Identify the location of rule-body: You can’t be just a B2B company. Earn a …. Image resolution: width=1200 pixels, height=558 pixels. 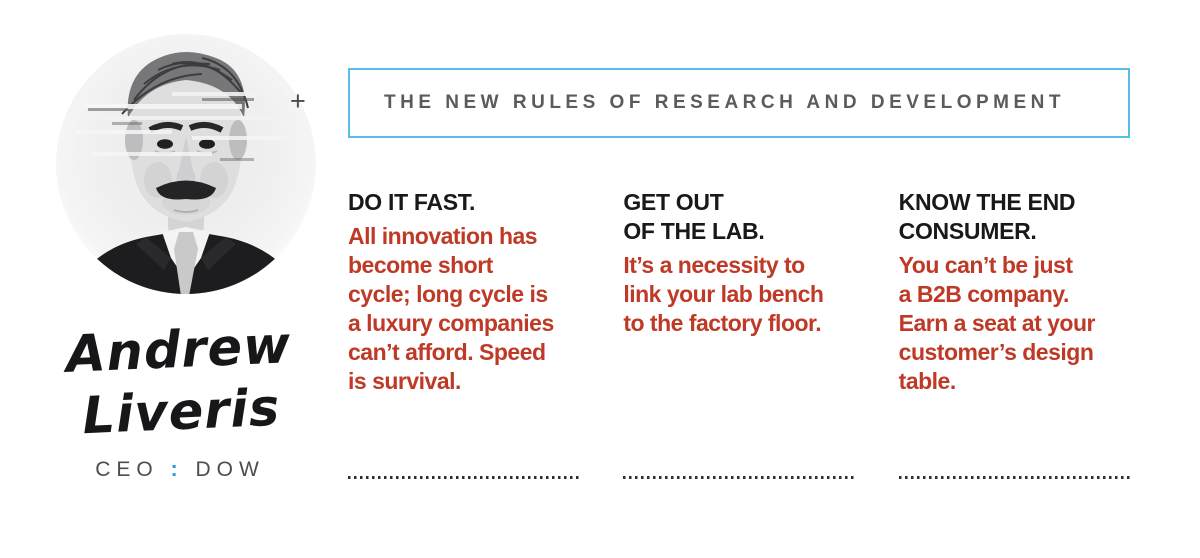
(997, 323).